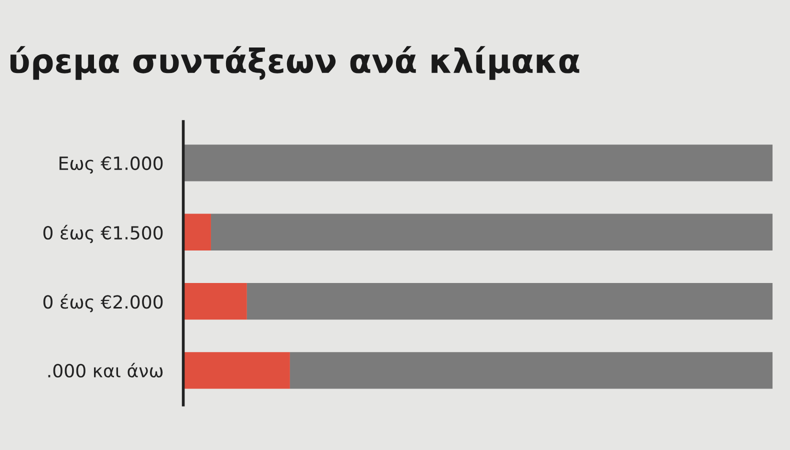 Image resolution: width=790 pixels, height=450 pixels. What do you see at coordinates (103, 303) in the screenshot?
I see `y-tick-label: 0 έως €2.000` at bounding box center [103, 303].